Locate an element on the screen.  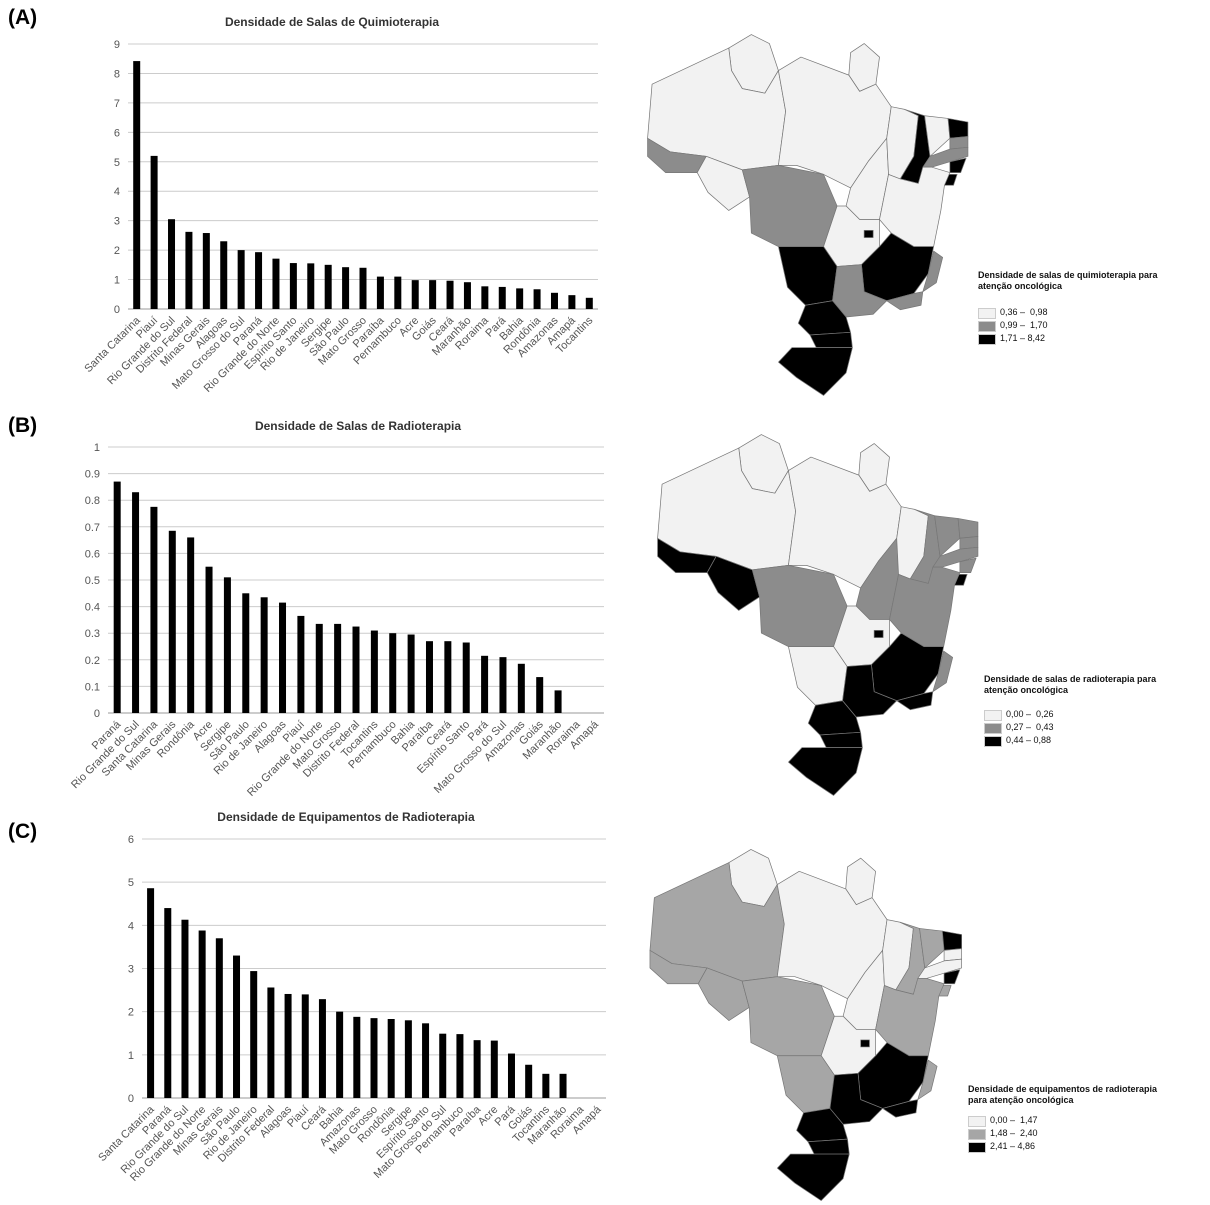
y-tick-label: 9 is located at coordinates (117, 45).